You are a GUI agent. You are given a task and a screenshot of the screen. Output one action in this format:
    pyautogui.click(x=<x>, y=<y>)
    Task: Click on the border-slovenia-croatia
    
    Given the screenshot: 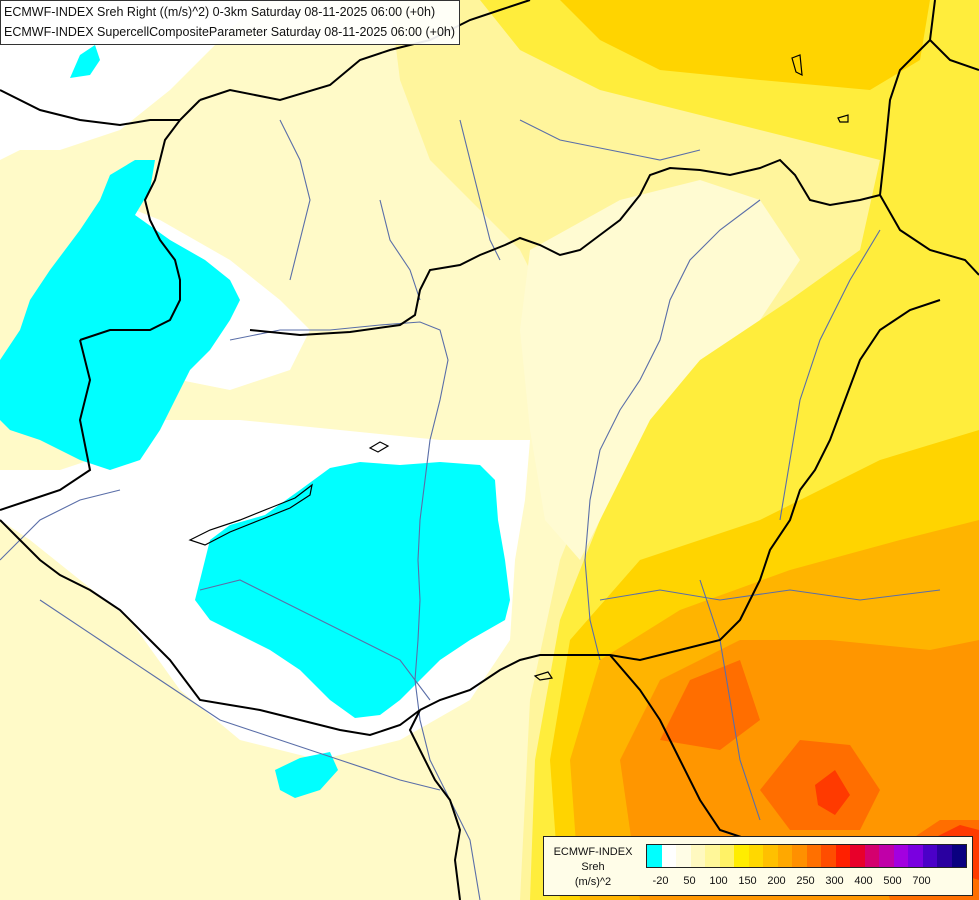 What is the action you would take?
    pyautogui.click(x=210, y=628)
    